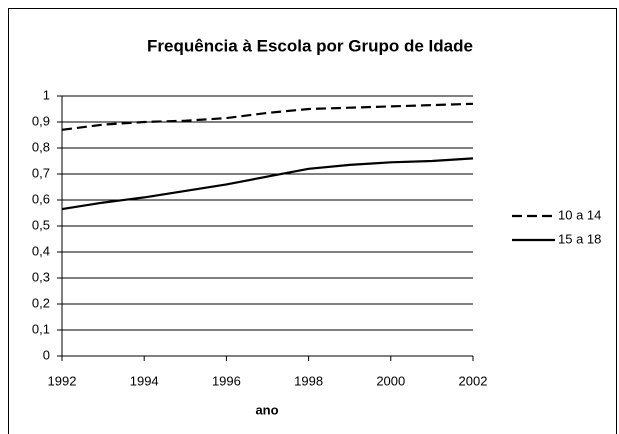 The width and height of the screenshot is (619, 434). What do you see at coordinates (579, 238) in the screenshot?
I see `legend-label: 15 a 18` at bounding box center [579, 238].